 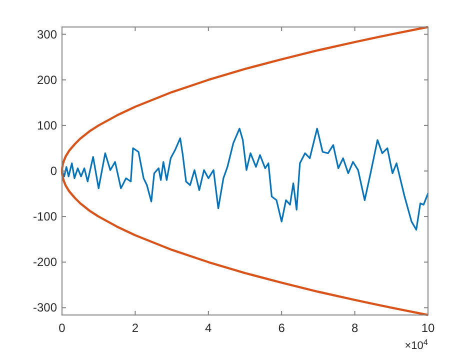 What do you see at coordinates (47, 34) in the screenshot?
I see `y-tick-label: 300` at bounding box center [47, 34].